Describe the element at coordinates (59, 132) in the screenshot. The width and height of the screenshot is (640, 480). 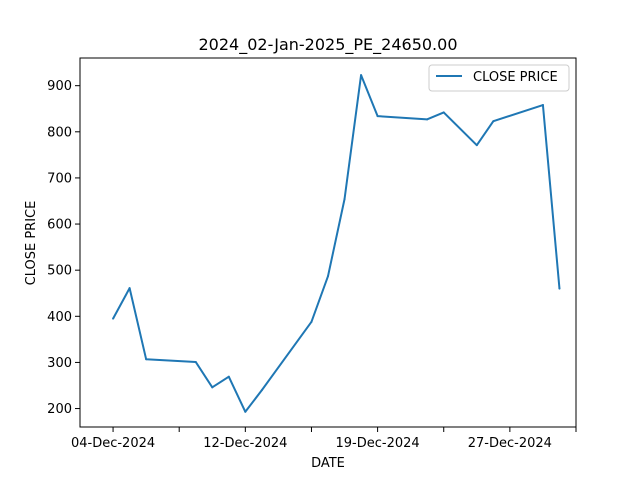
I see `y-tick-label: 800` at that location.